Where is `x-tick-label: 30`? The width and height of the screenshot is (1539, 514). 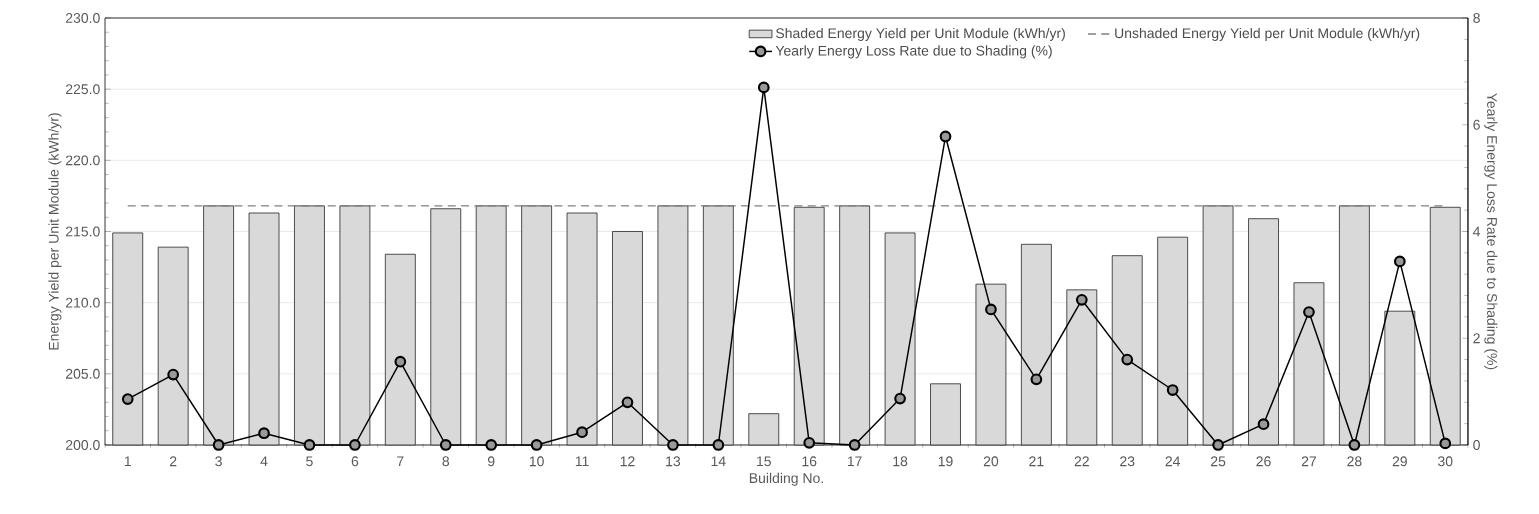 x-tick-label: 30 is located at coordinates (1445, 461).